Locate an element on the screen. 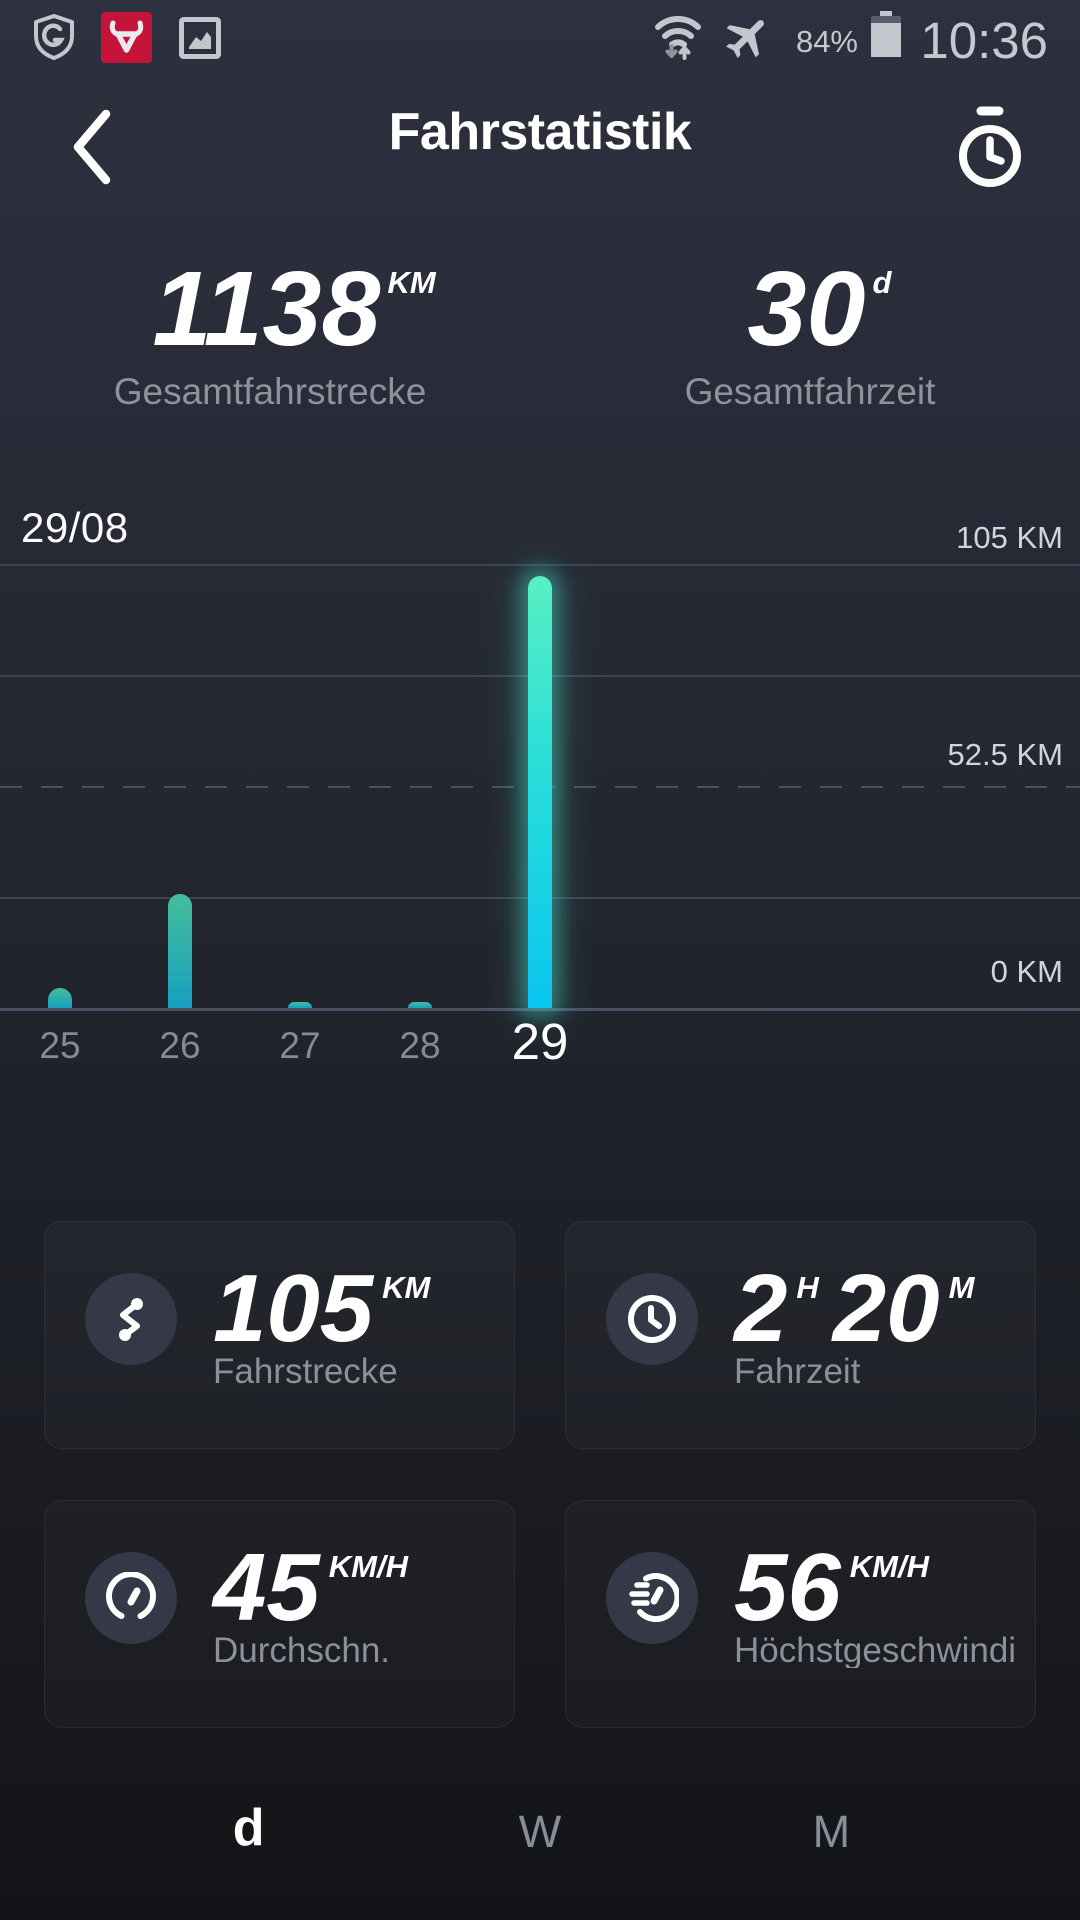 The height and width of the screenshot is (1920, 1080). card-value: 56 KM/H is located at coordinates (831, 1588).